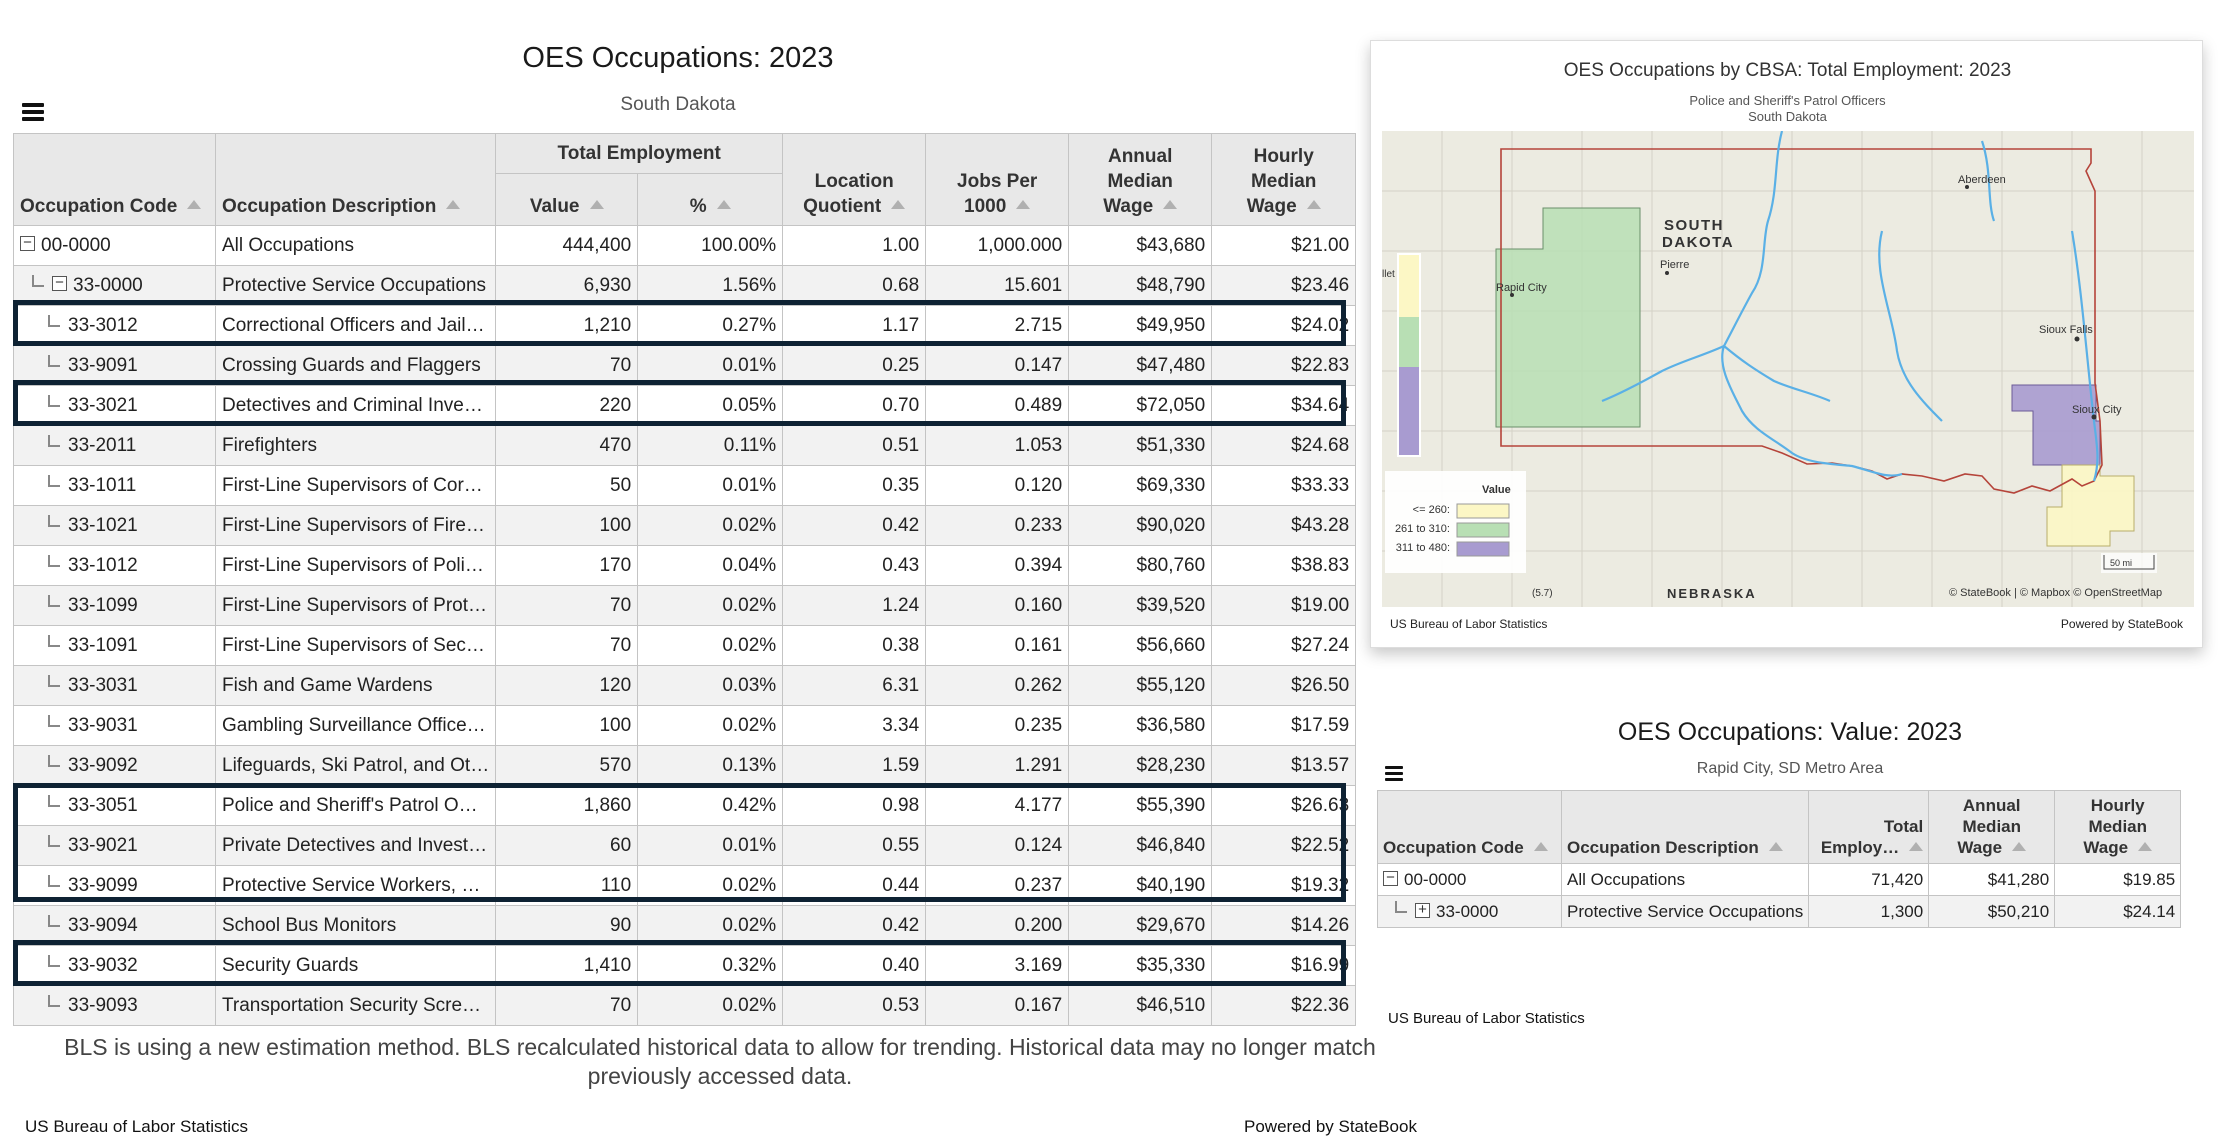  What do you see at coordinates (997, 925) in the screenshot?
I see `cell-jobs-per-1000: 0.200` at bounding box center [997, 925].